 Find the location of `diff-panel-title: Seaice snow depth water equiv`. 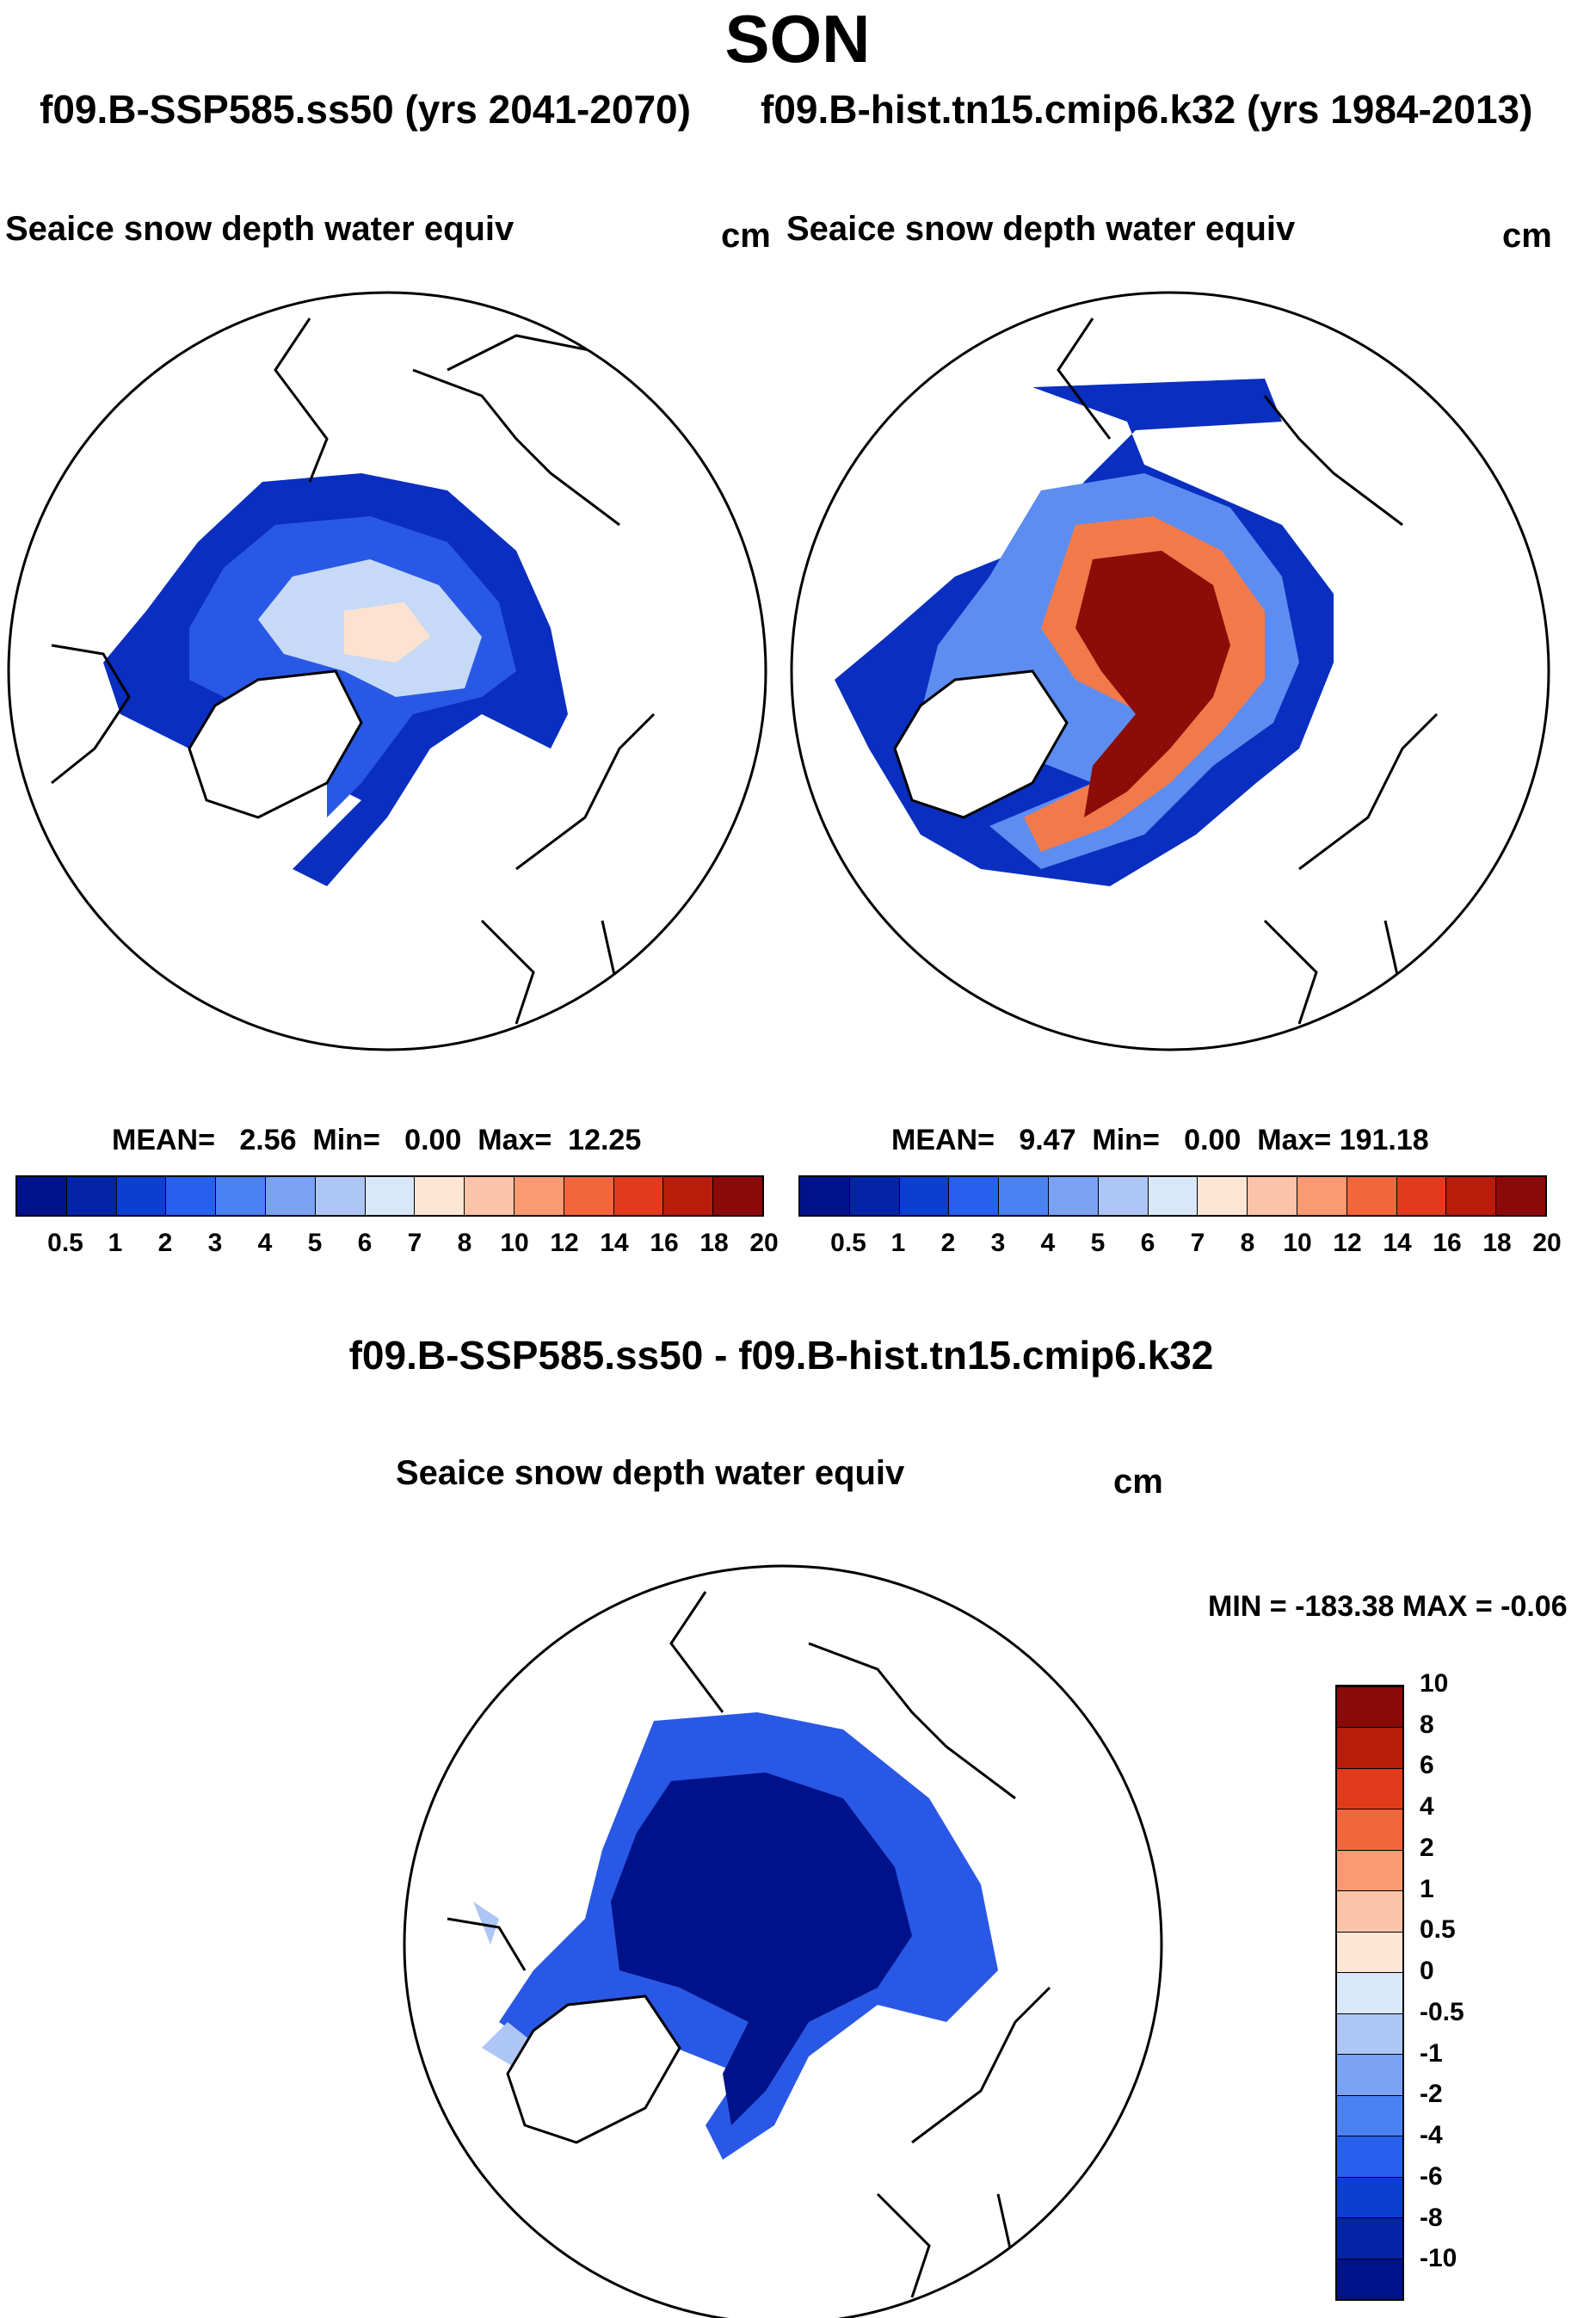

diff-panel-title: Seaice snow depth water equiv is located at coordinates (650, 1473).